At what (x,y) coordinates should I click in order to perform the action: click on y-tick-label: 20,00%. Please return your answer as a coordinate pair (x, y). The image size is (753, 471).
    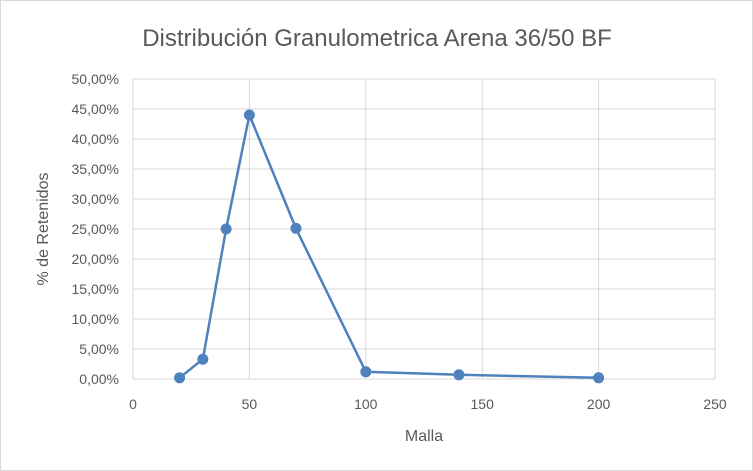
    Looking at the image, I should click on (95, 259).